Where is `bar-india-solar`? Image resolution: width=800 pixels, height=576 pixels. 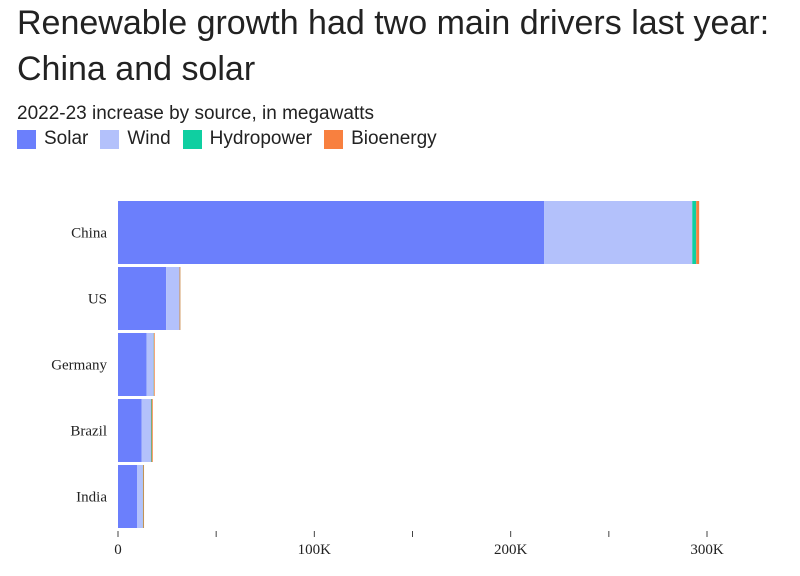 bar-india-solar is located at coordinates (128, 496).